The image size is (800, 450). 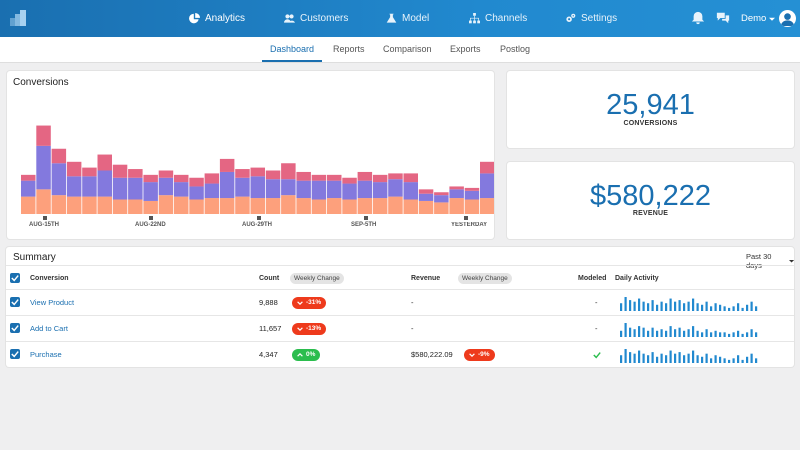 I want to click on user-avatar, so click(x=787, y=18).